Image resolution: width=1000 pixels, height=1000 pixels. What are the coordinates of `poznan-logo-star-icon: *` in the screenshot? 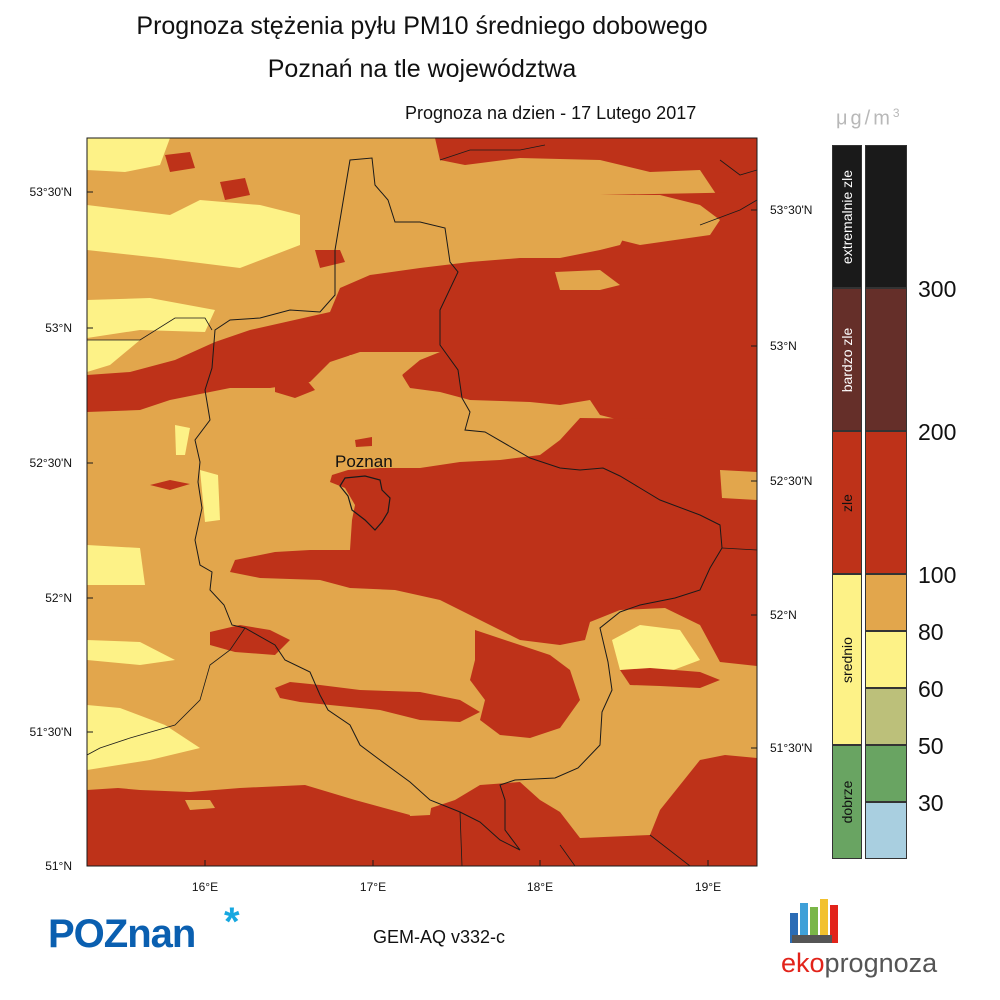 It's located at (232, 922).